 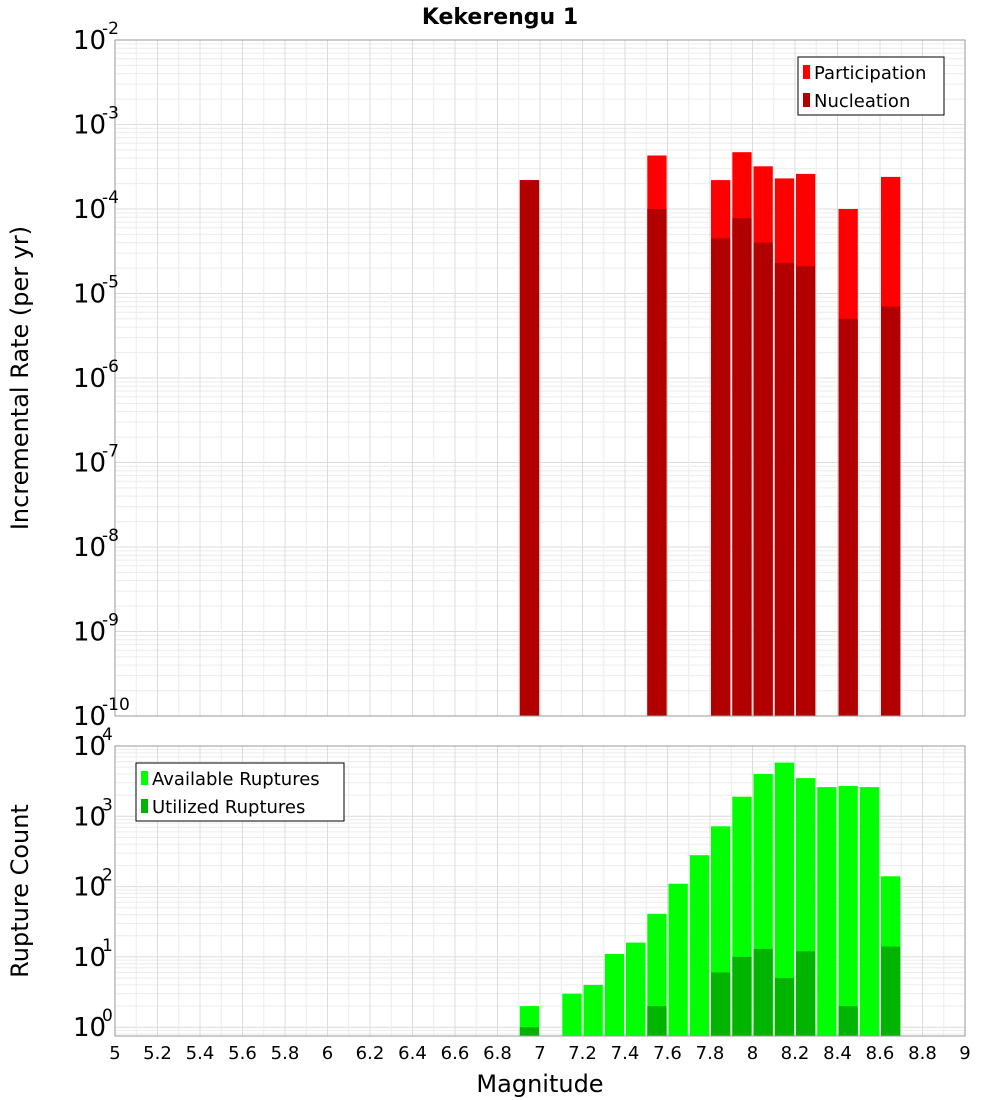 I want to click on rate-panel-y-tick-exponent: -10, so click(x=116, y=705).